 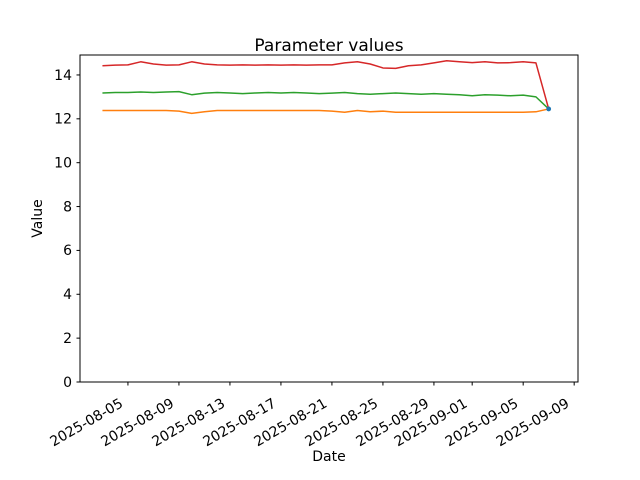 What do you see at coordinates (328, 46) in the screenshot?
I see `chart-title: Parameter values` at bounding box center [328, 46].